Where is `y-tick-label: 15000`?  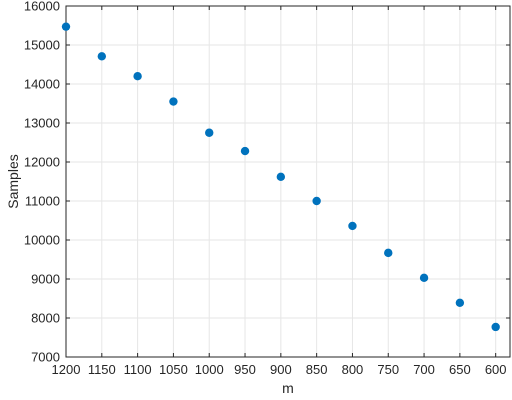
y-tick-label: 15000 is located at coordinates (42, 45).